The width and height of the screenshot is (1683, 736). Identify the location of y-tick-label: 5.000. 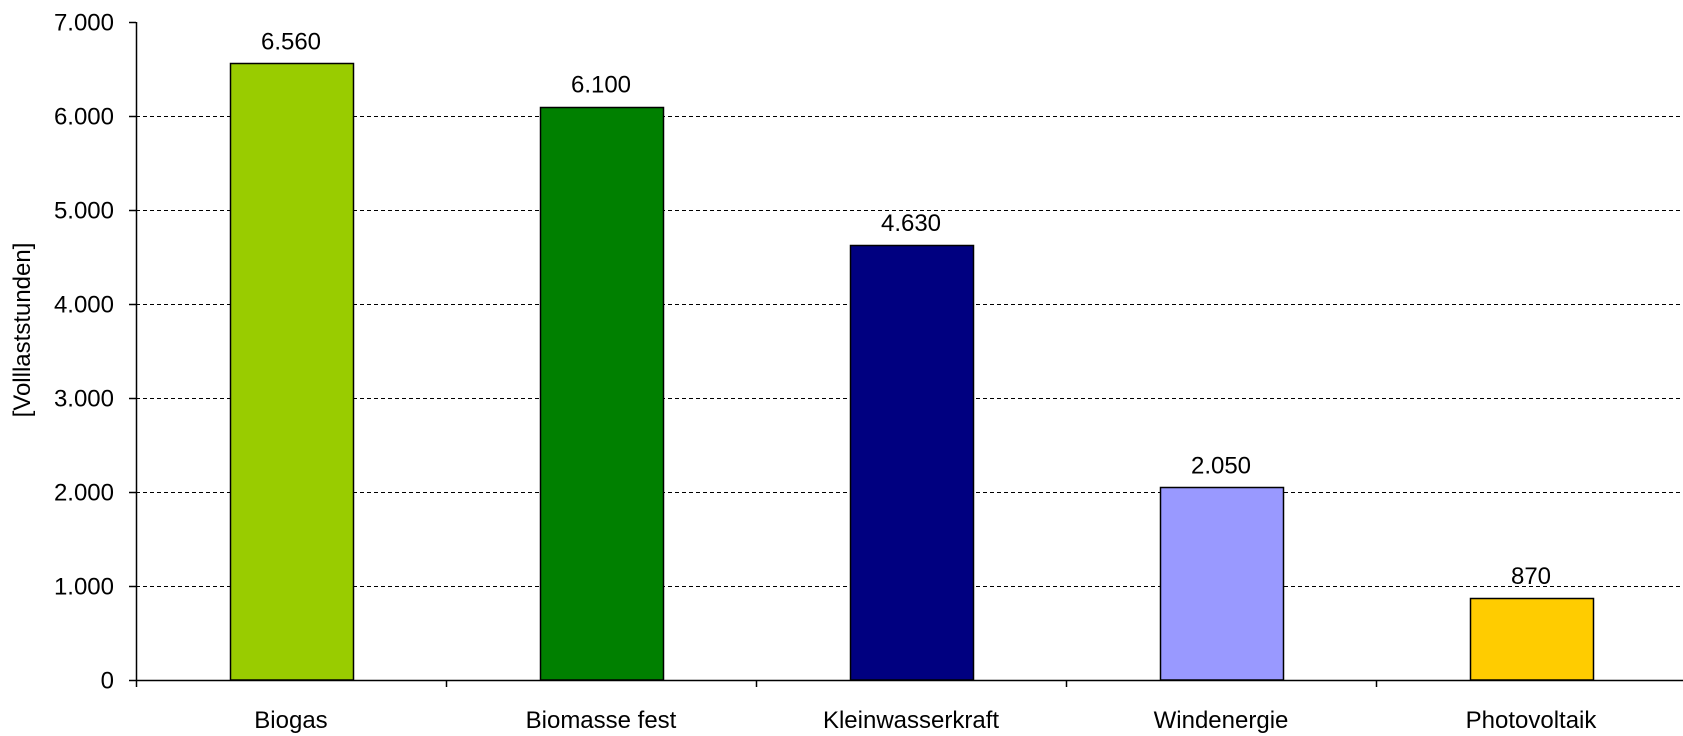
(84, 211).